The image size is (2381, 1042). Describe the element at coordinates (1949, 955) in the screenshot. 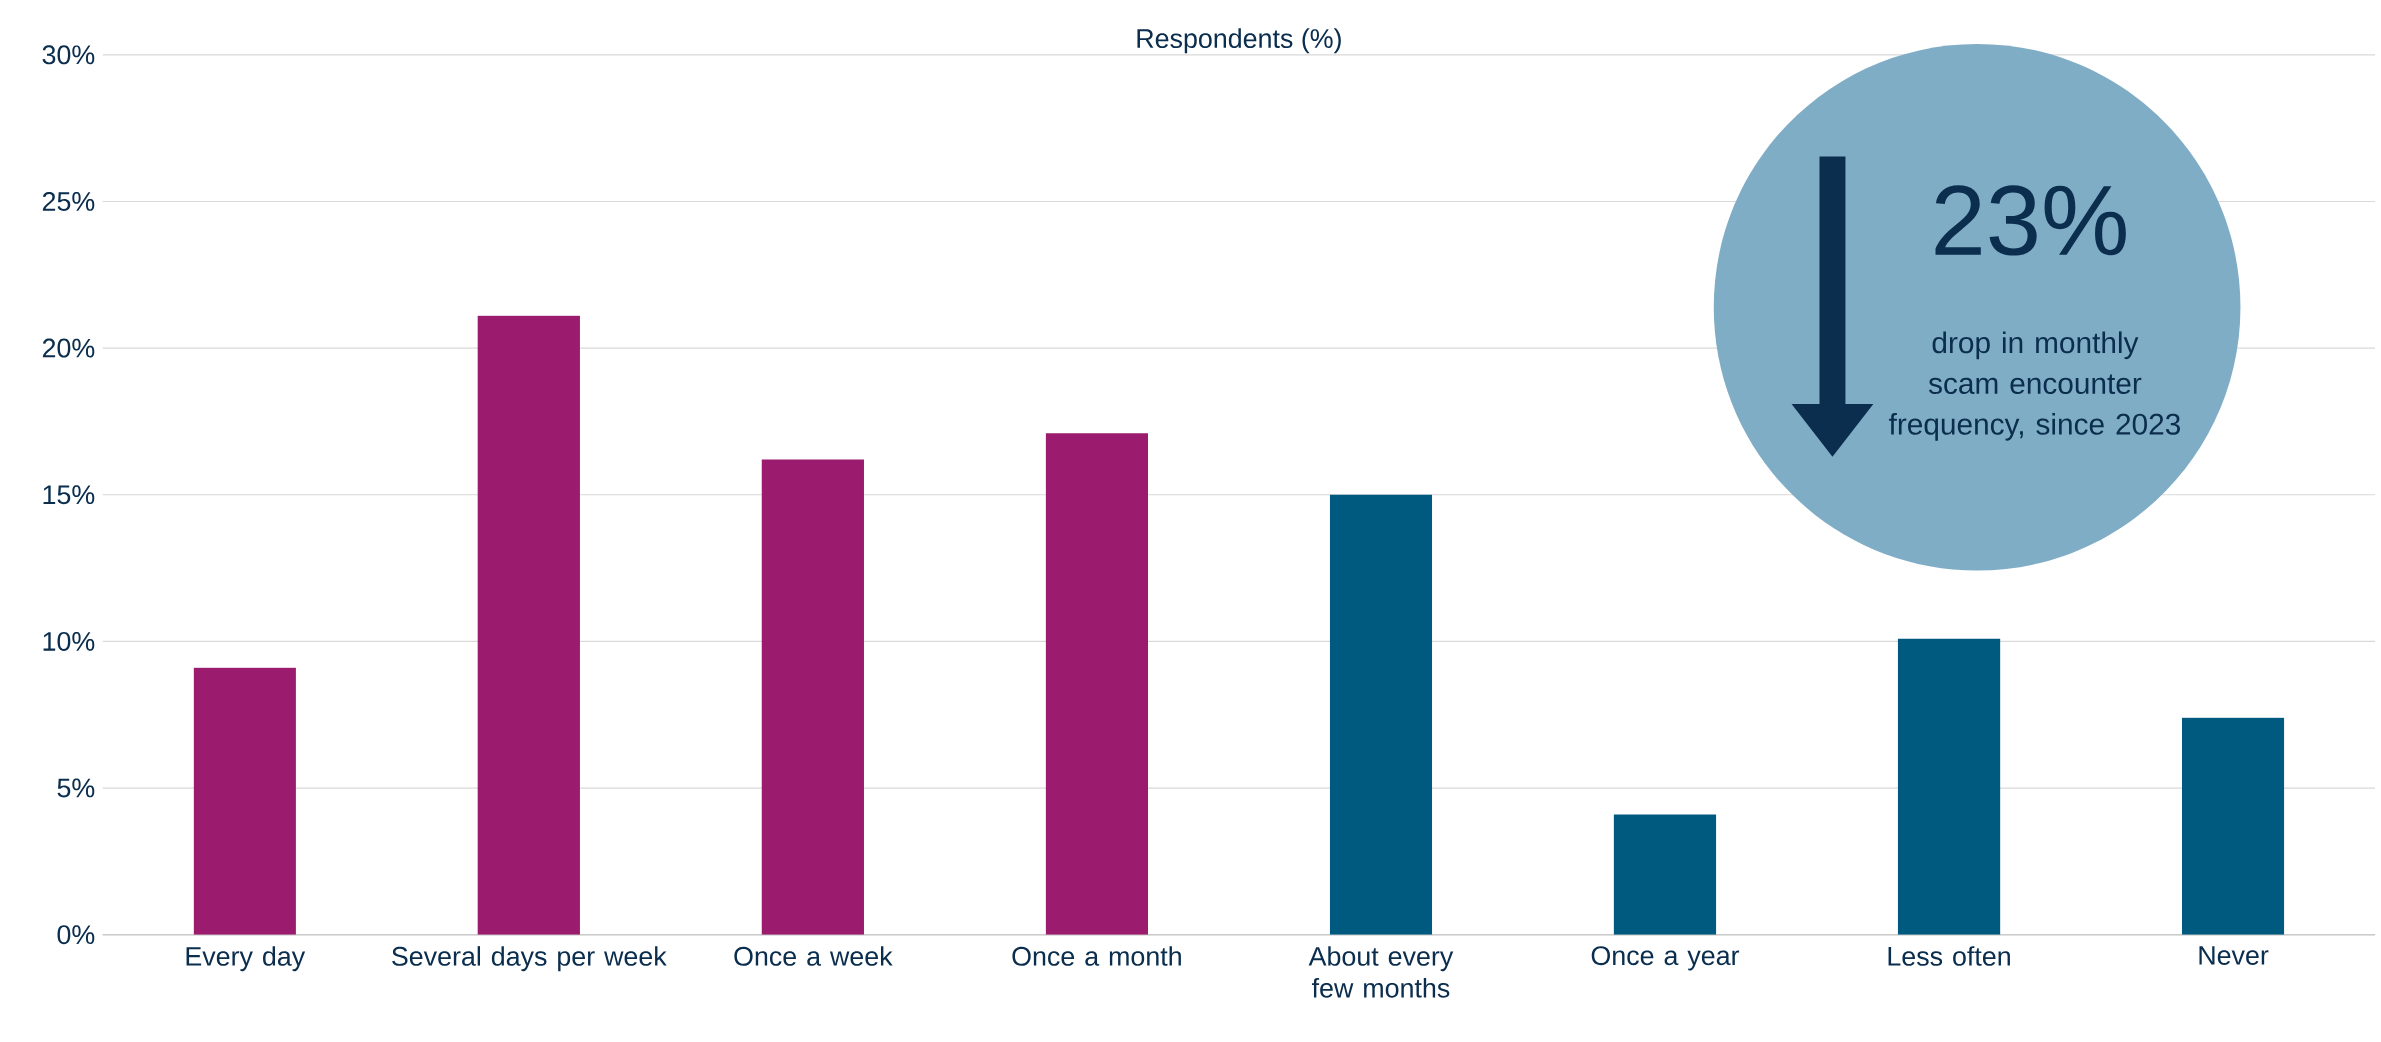

I see `x-tick-label: Less often` at that location.